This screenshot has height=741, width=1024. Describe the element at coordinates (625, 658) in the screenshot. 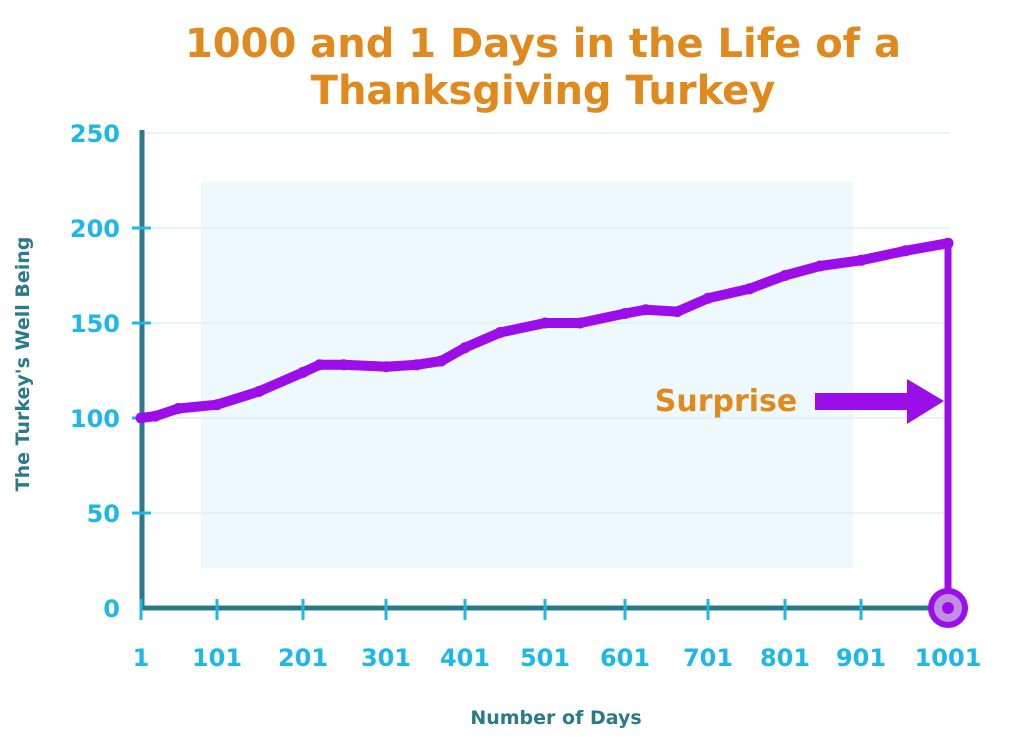

I see `x-tick-label: 601` at that location.